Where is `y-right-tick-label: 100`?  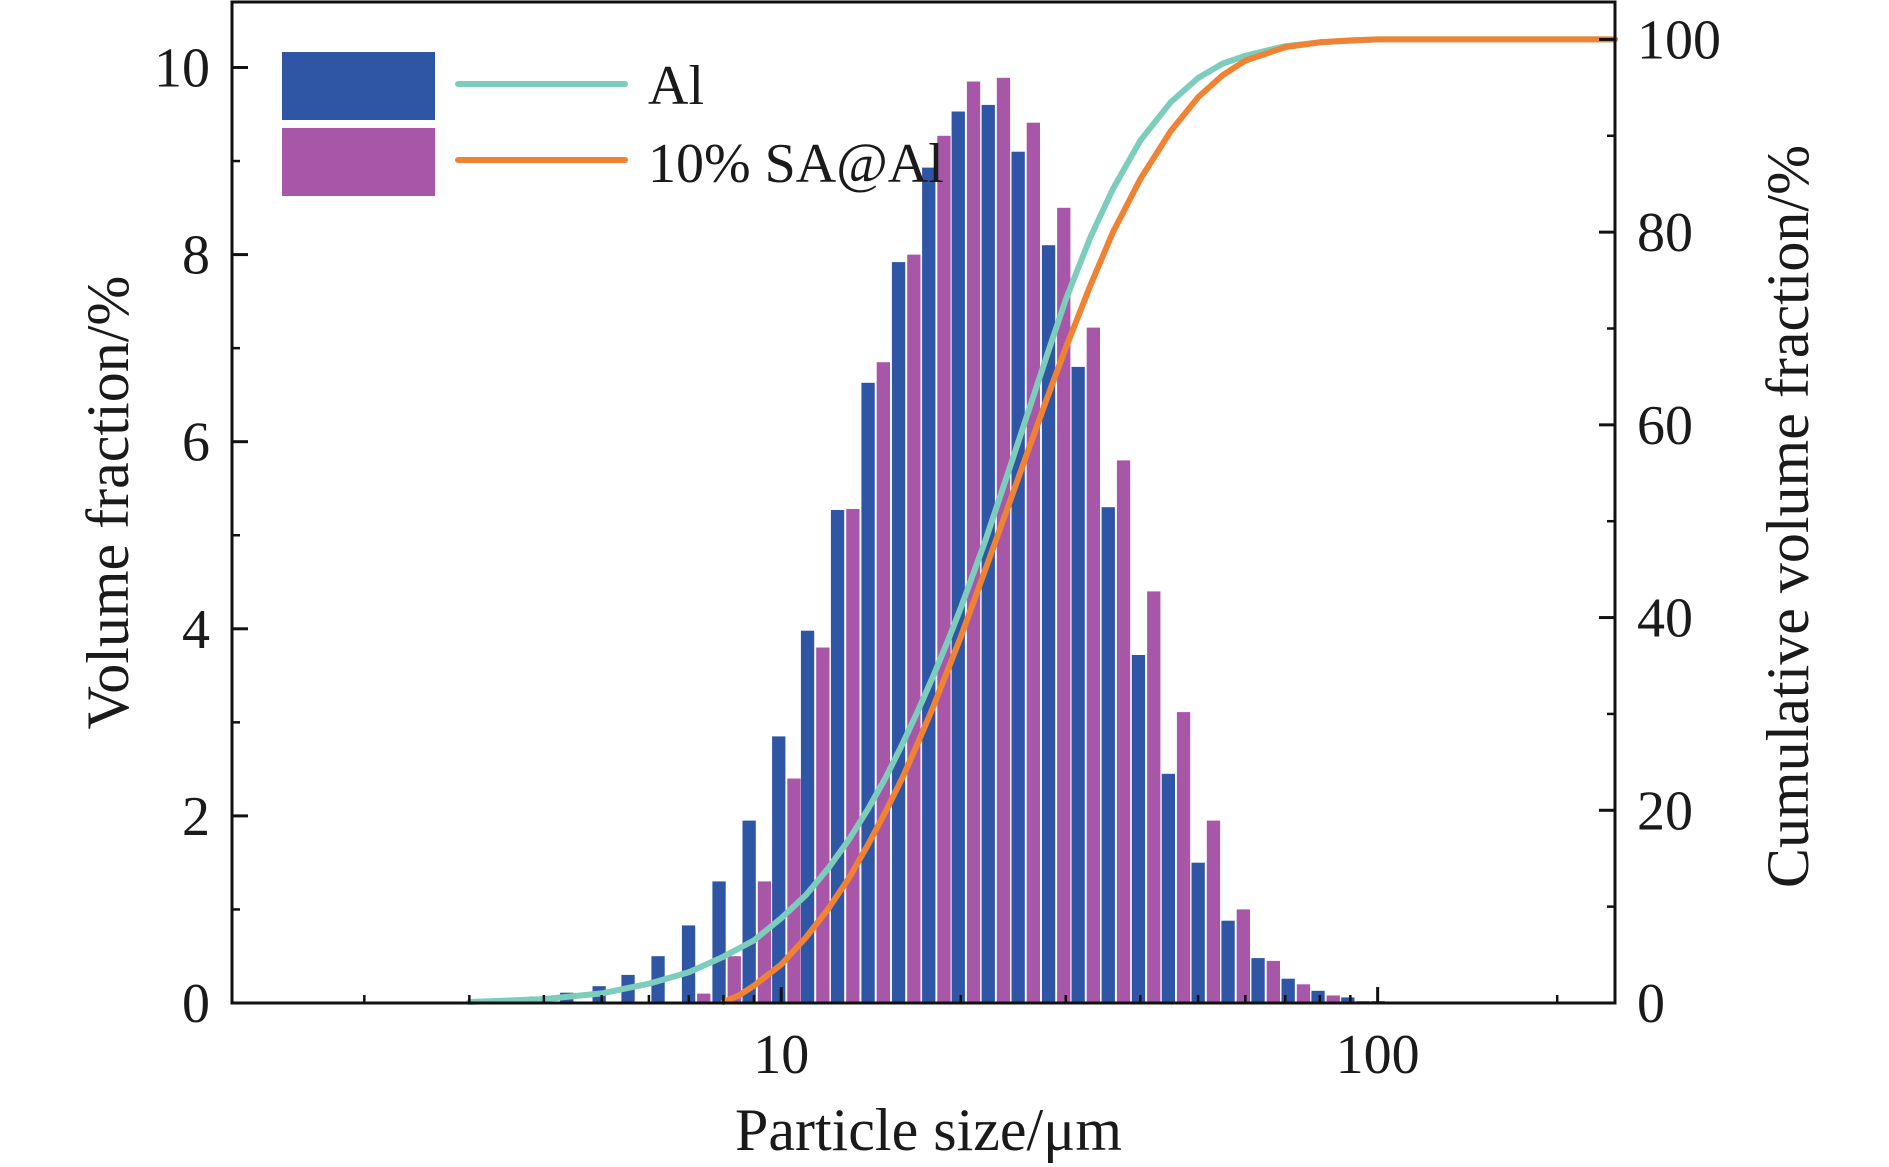 y-right-tick-label: 100 is located at coordinates (1679, 40).